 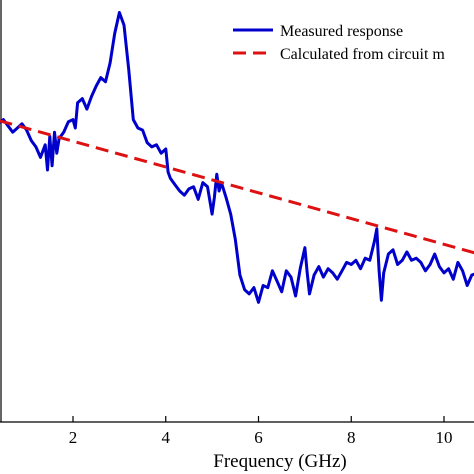 What do you see at coordinates (73, 437) in the screenshot?
I see `x-tick-label-2: 2` at bounding box center [73, 437].